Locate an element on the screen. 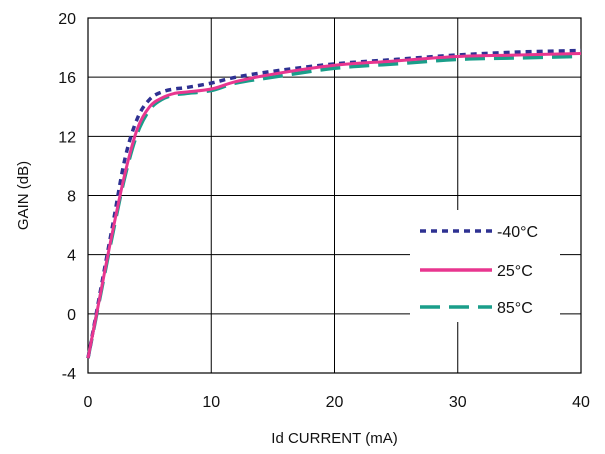 The image size is (605, 454). x-axis-title: Id CURRENT (mA) is located at coordinates (334, 438).